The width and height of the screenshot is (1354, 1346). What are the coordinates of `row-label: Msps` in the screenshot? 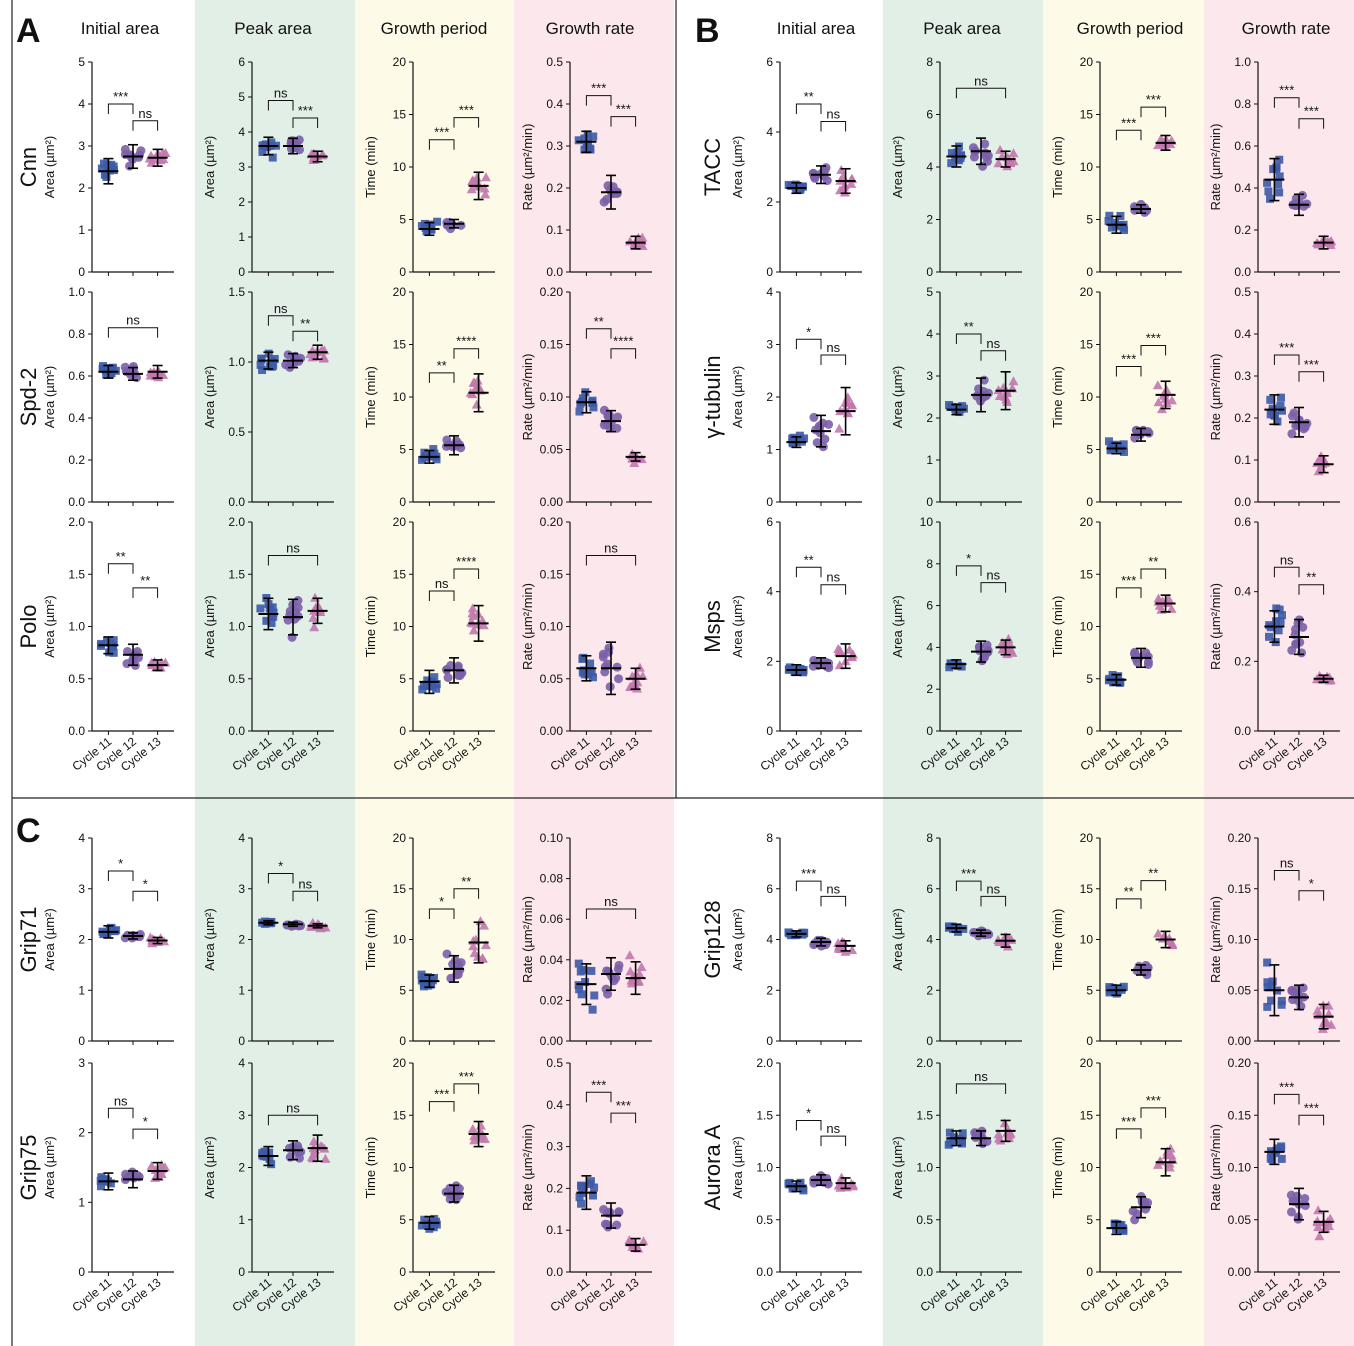 It's located at (712, 626).